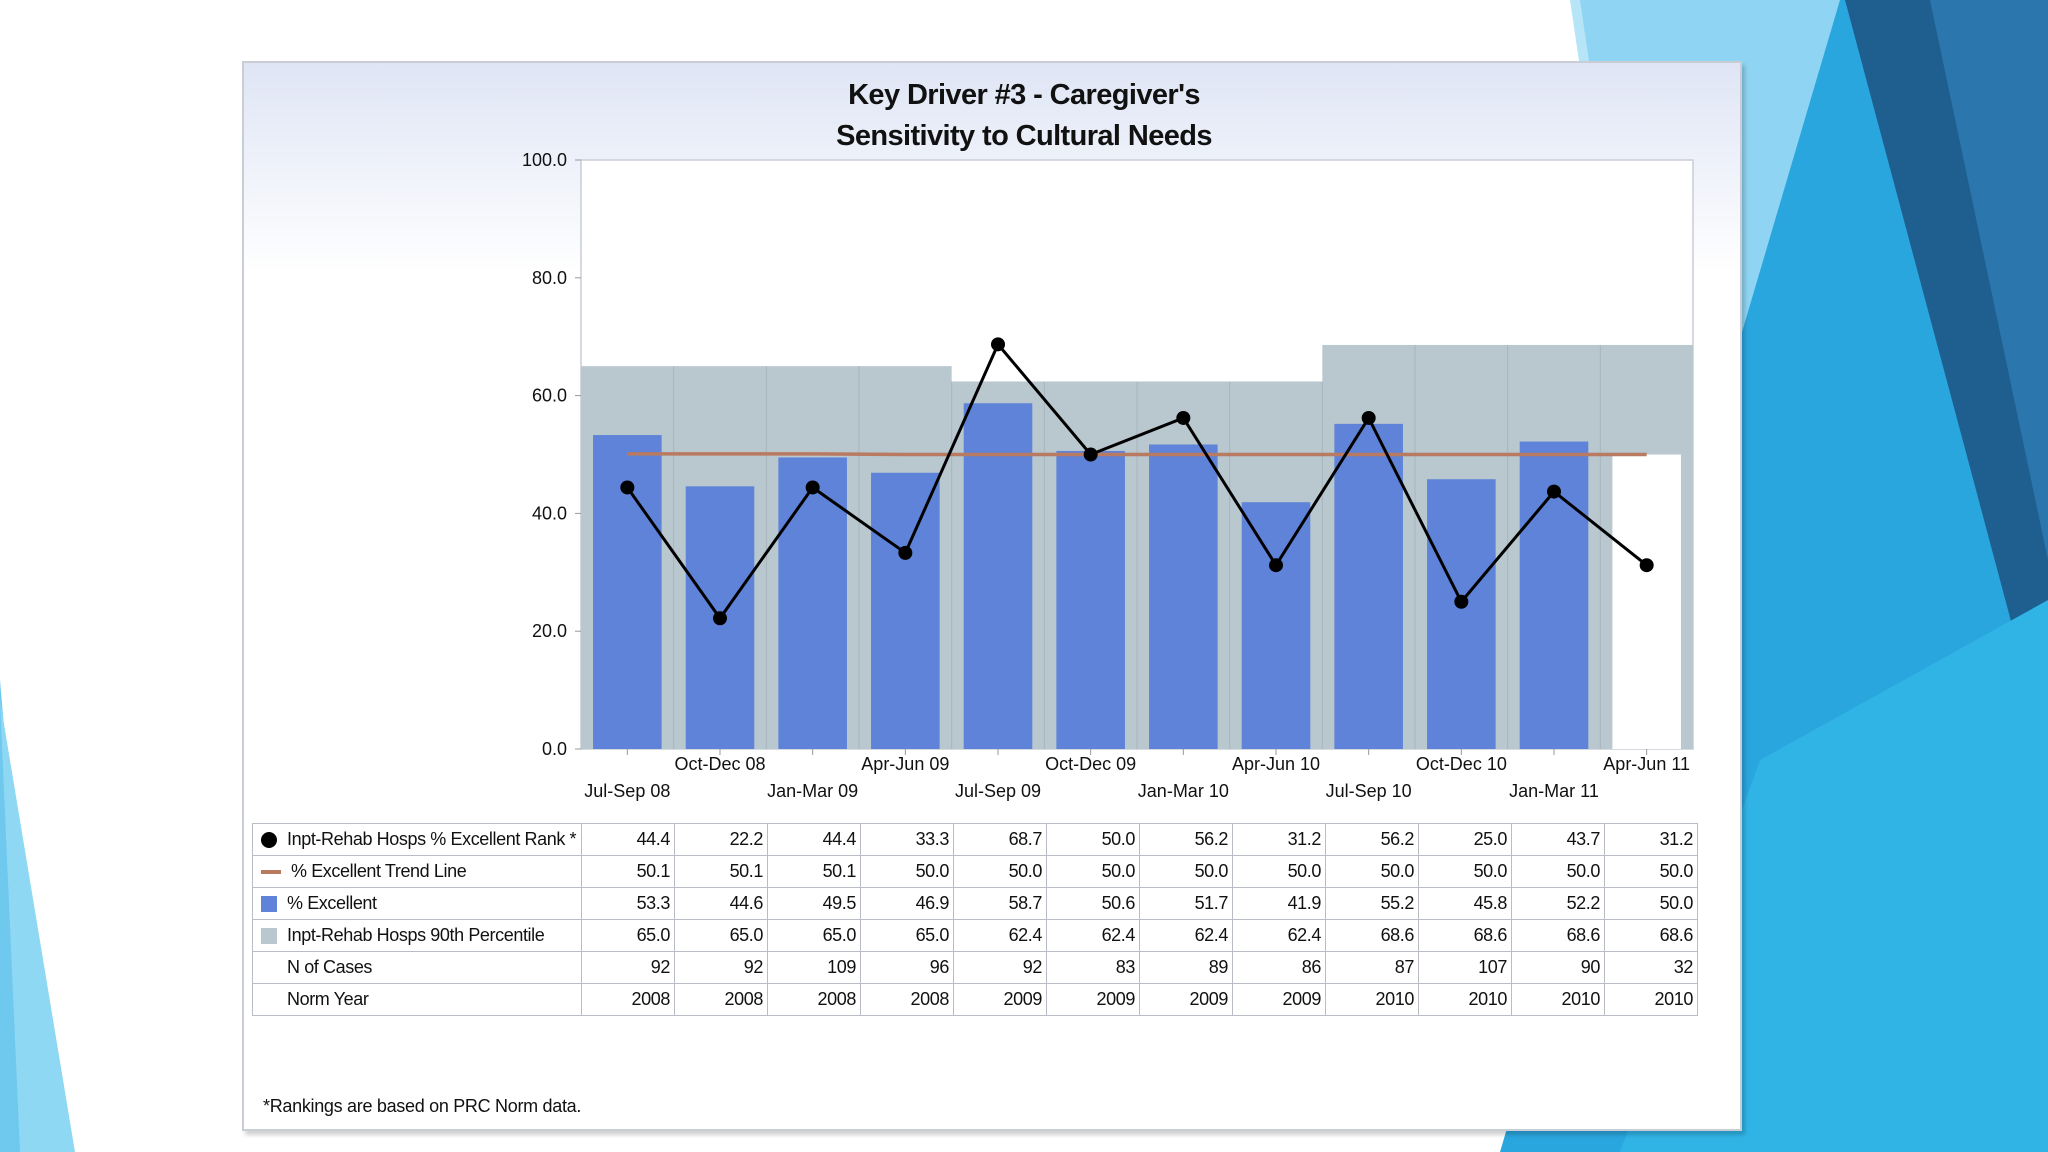 The width and height of the screenshot is (2048, 1152). I want to click on table-cell: 44.6, so click(721, 903).